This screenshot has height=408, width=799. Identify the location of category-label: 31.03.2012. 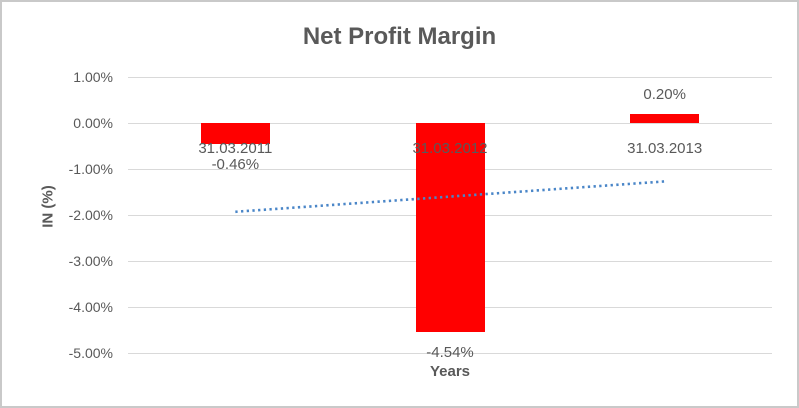
(450, 148).